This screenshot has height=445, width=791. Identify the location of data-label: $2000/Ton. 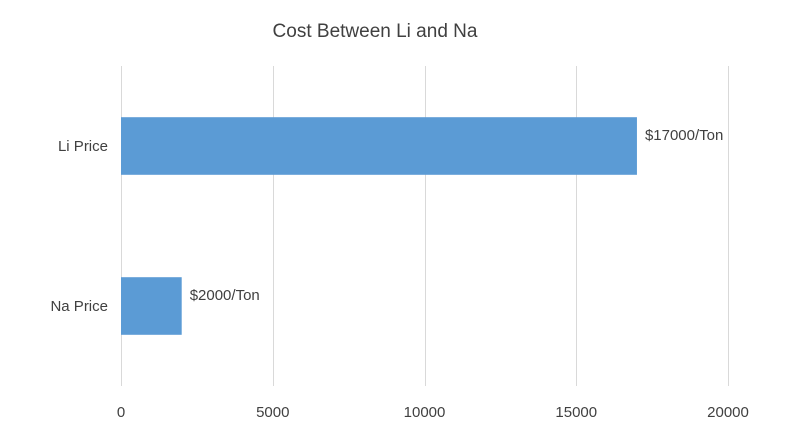
(225, 295).